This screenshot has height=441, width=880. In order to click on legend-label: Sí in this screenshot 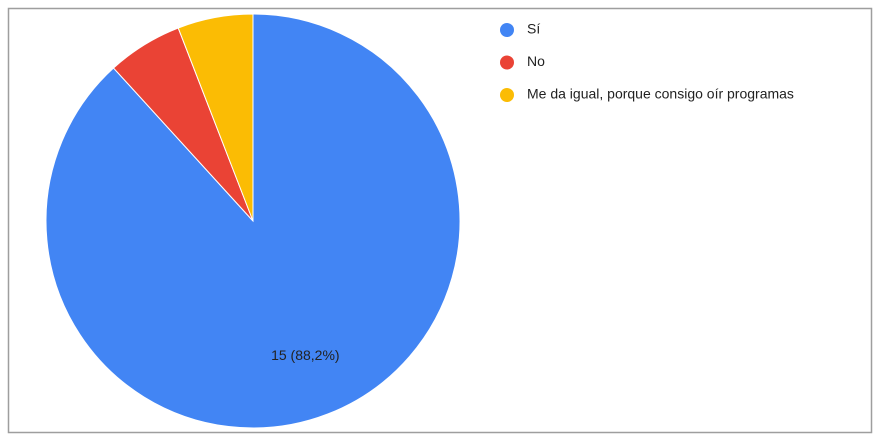, I will do `click(533, 29)`.